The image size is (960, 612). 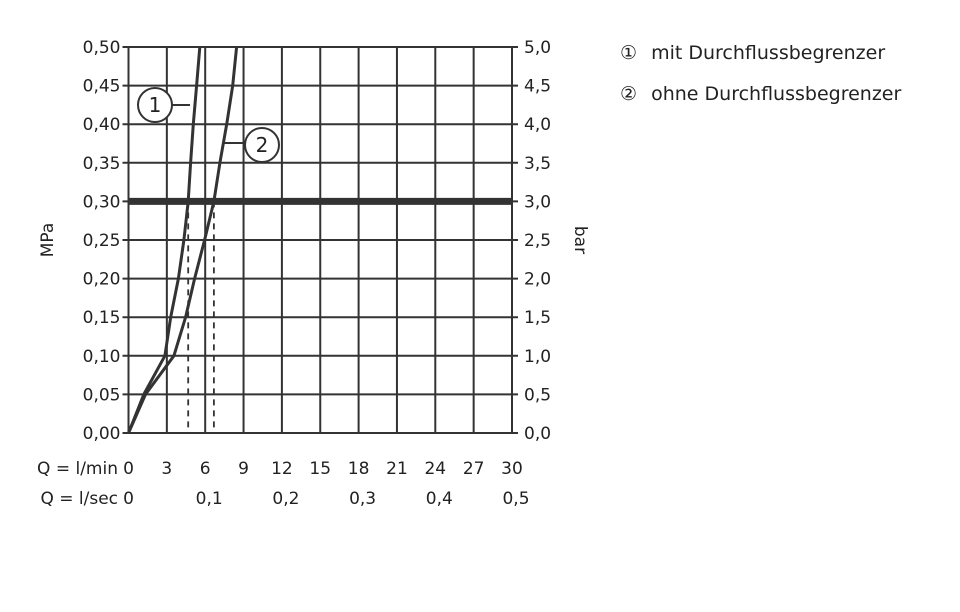 What do you see at coordinates (537, 357) in the screenshot?
I see `y-tick-label-right: 1,0` at bounding box center [537, 357].